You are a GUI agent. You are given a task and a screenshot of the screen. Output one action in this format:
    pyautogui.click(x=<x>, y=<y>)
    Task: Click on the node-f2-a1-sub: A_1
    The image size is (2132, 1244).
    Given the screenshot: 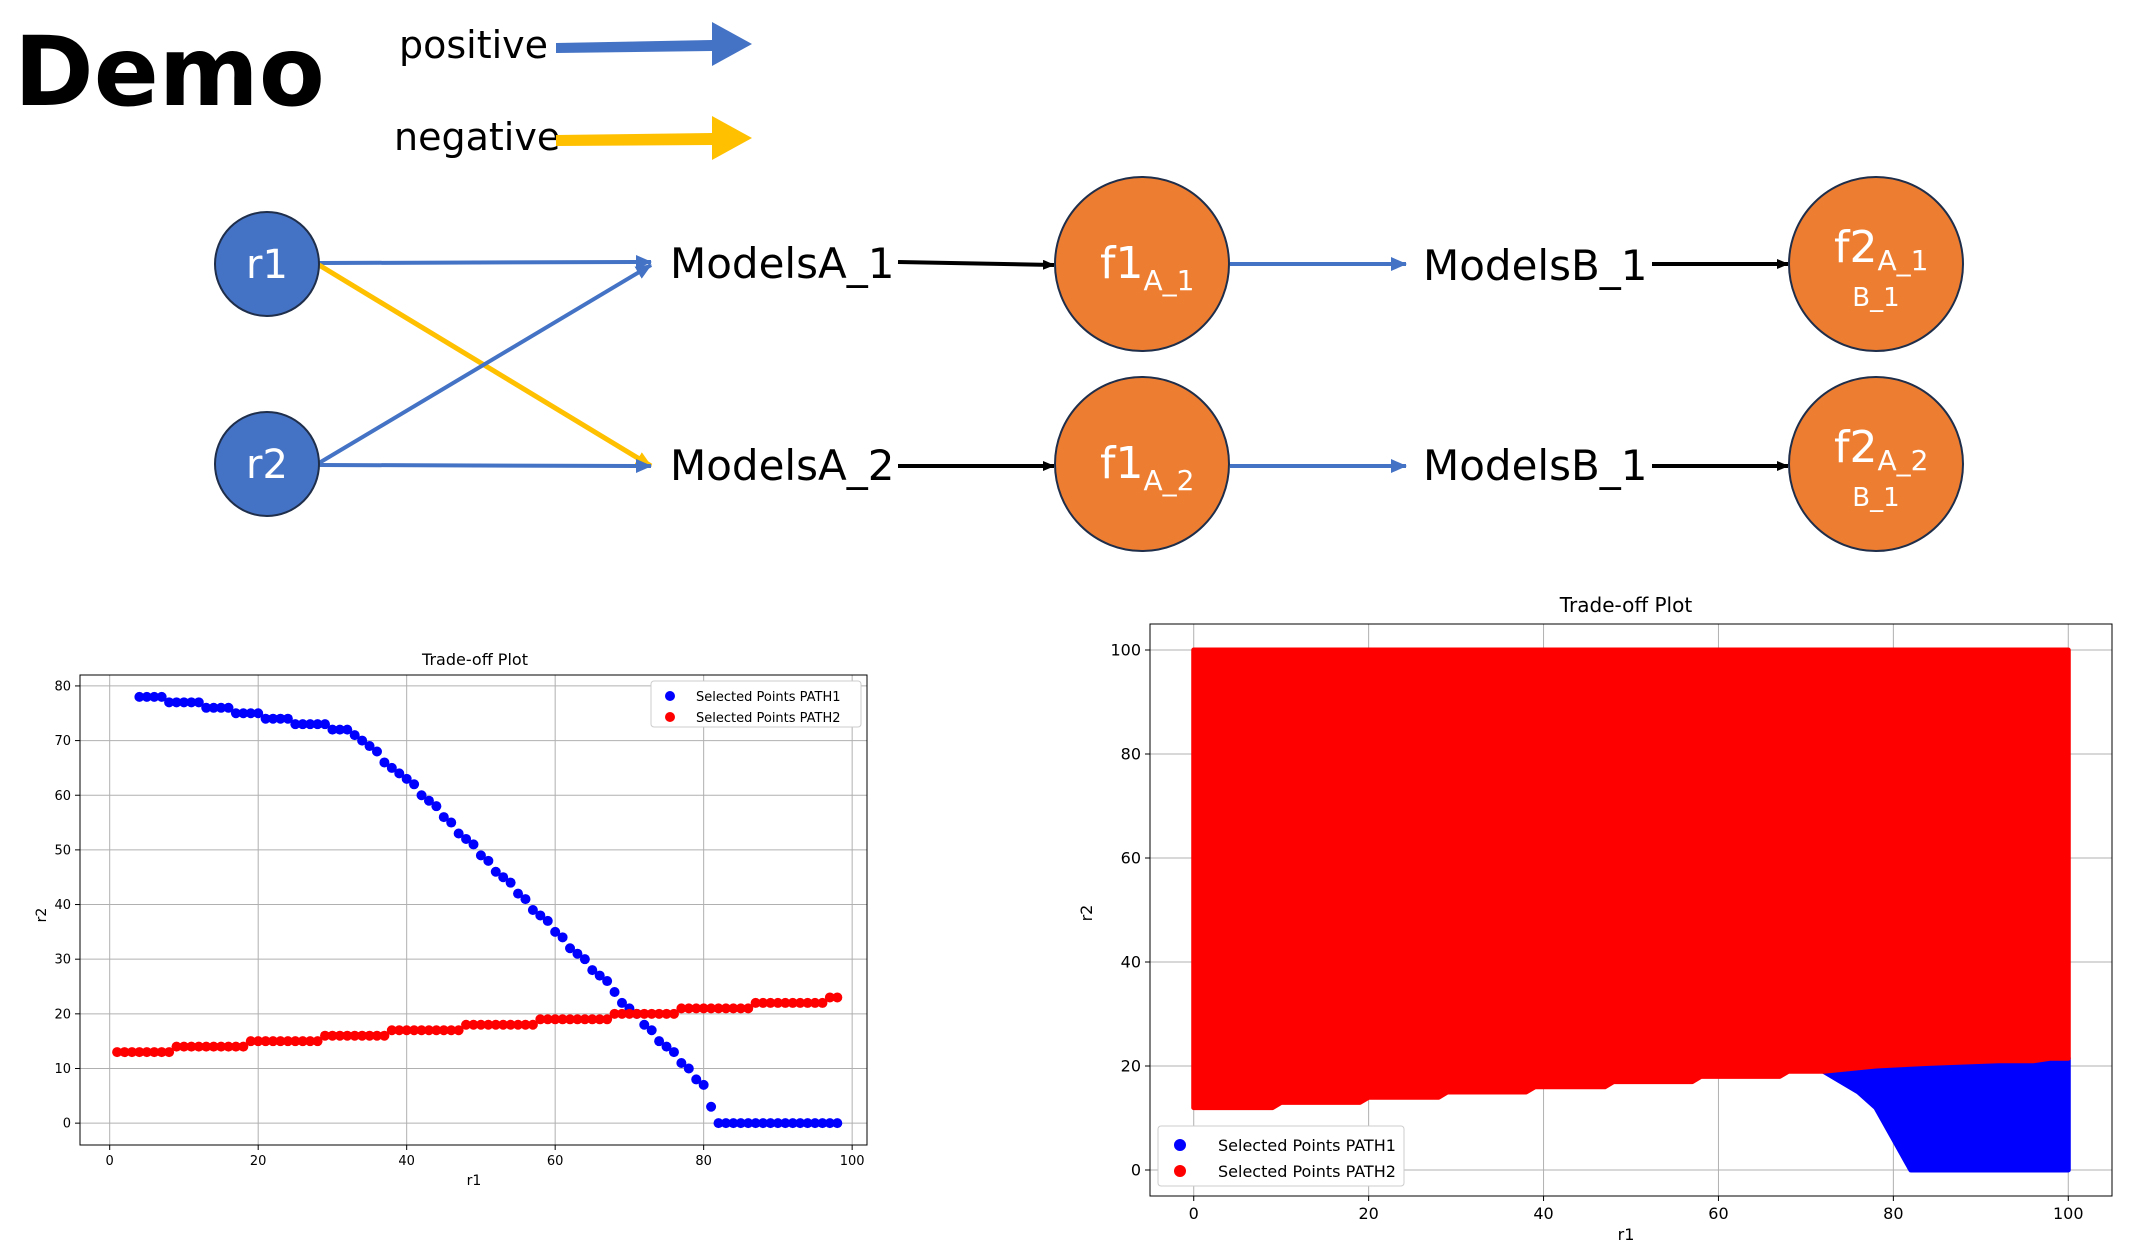 What is the action you would take?
    pyautogui.click(x=1902, y=260)
    